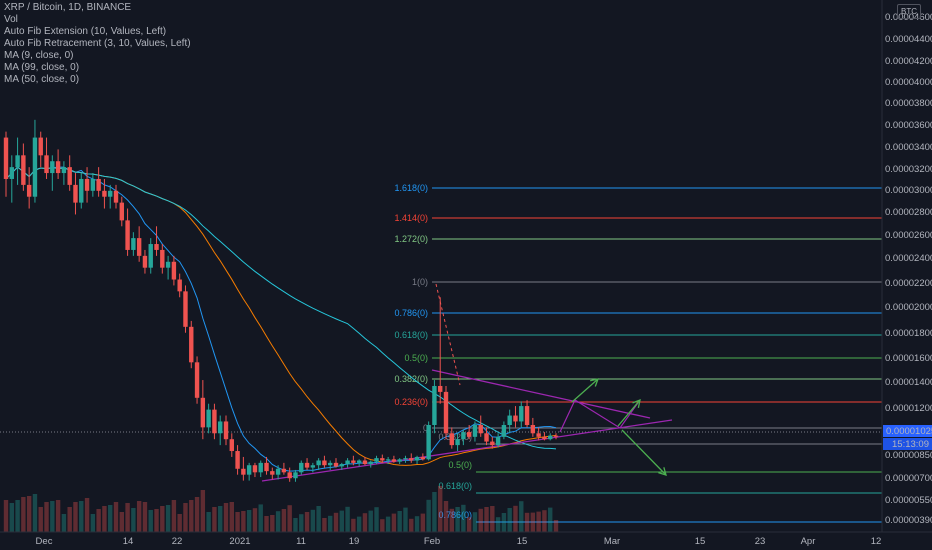  Describe the element at coordinates (876, 541) in the screenshot. I see `time-tick-label: 12` at that location.